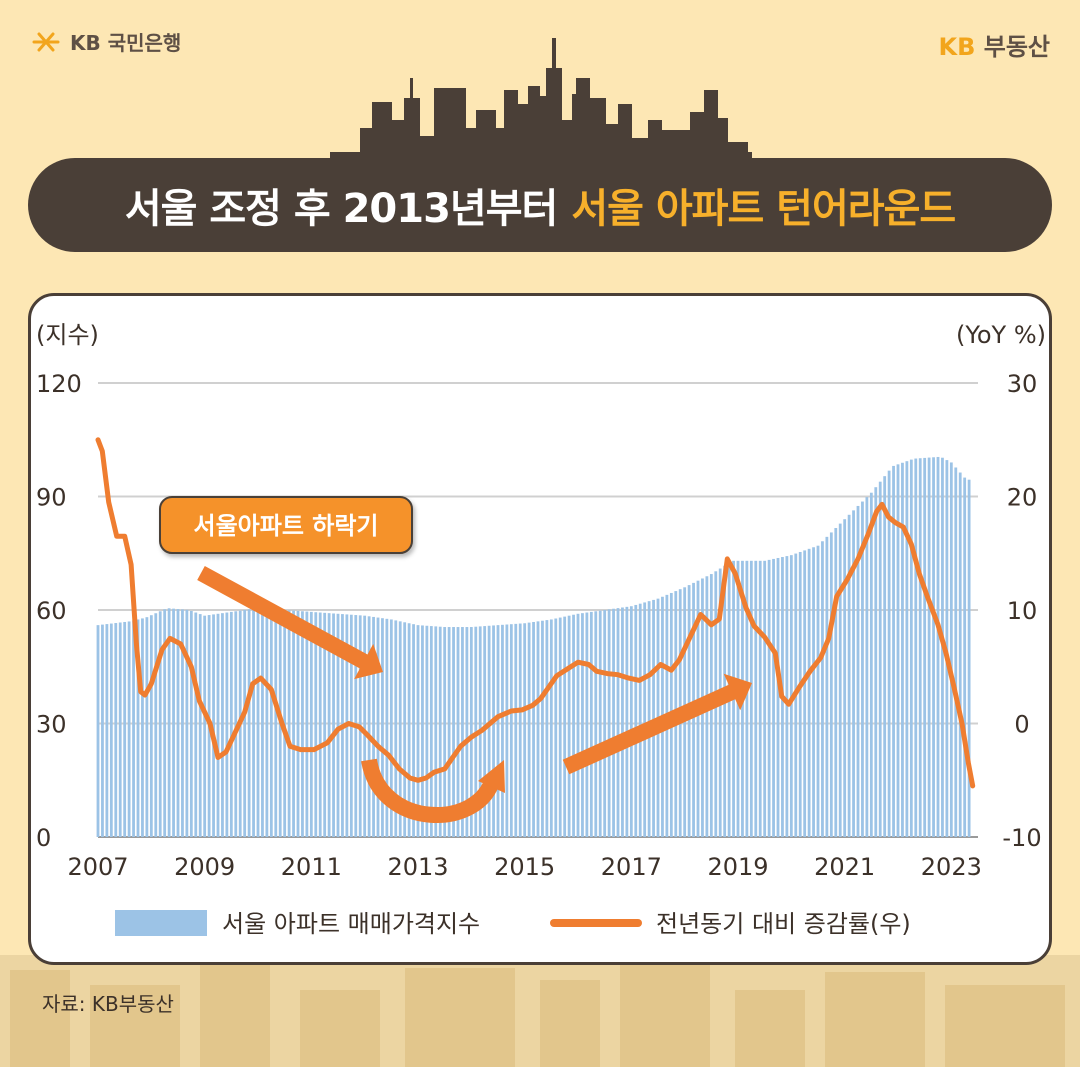  What do you see at coordinates (541, 99) in the screenshot?
I see `skyline-silhouette` at bounding box center [541, 99].